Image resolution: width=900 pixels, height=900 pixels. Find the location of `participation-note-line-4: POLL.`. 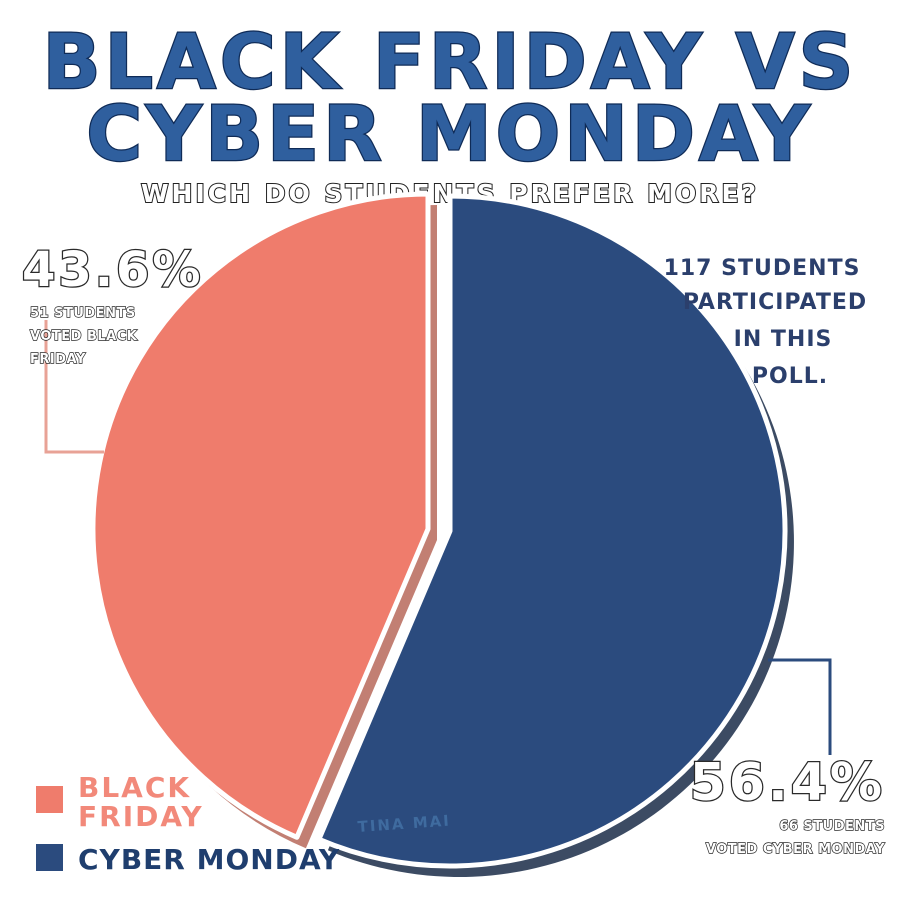

participation-note-line-4: POLL. is located at coordinates (790, 376).